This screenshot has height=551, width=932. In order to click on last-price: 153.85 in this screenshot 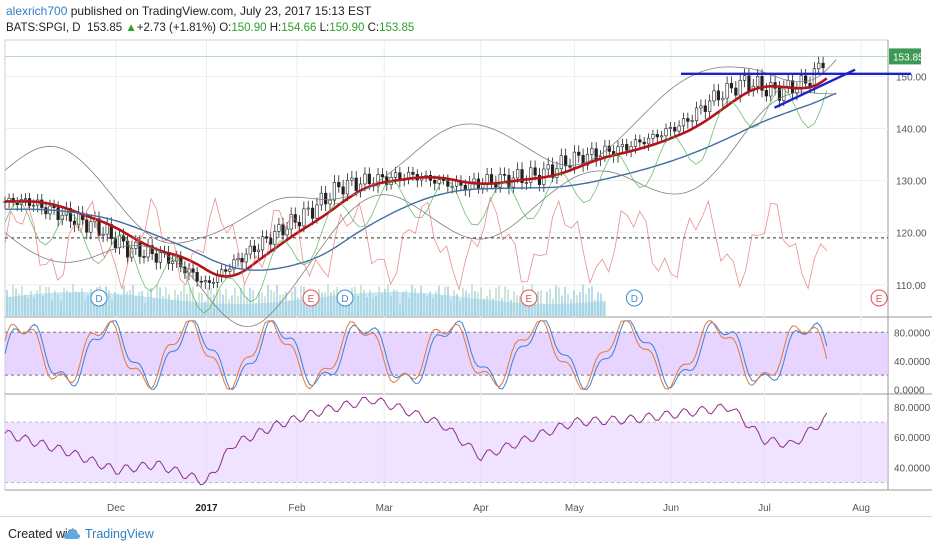, I will do `click(104, 28)`.